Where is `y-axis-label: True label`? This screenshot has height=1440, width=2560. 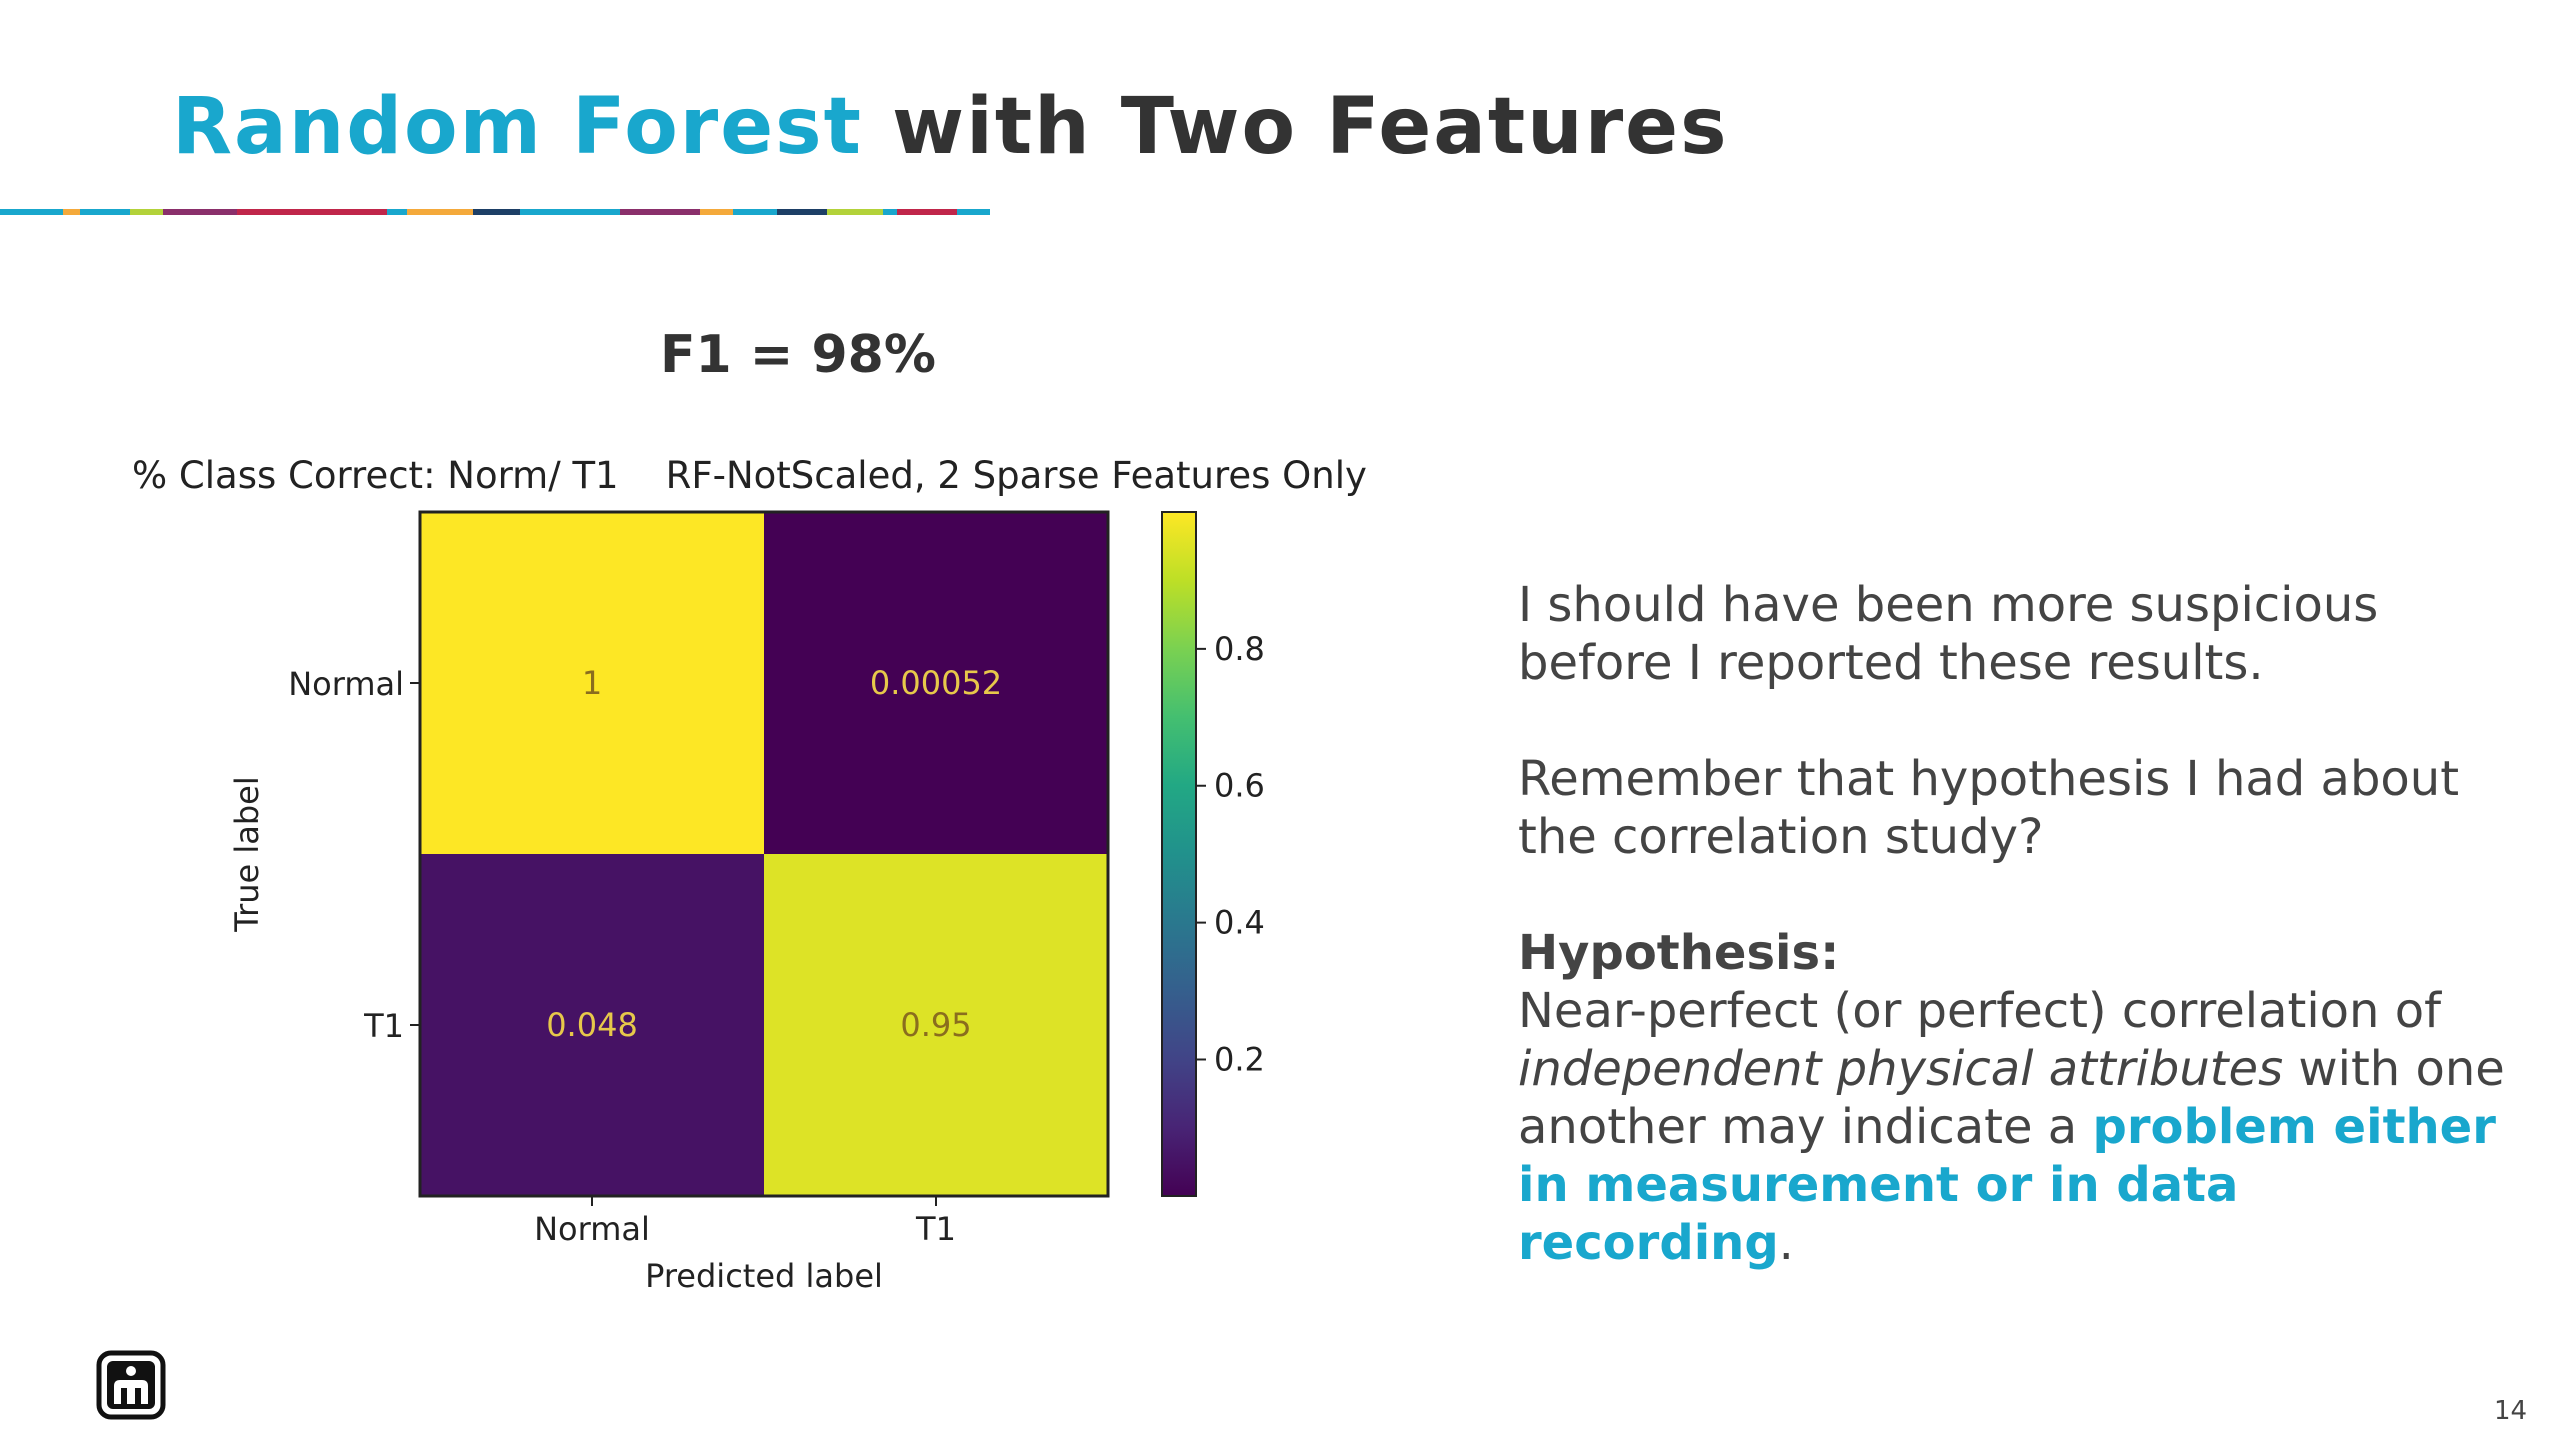
y-axis-label: True label is located at coordinates (247, 854).